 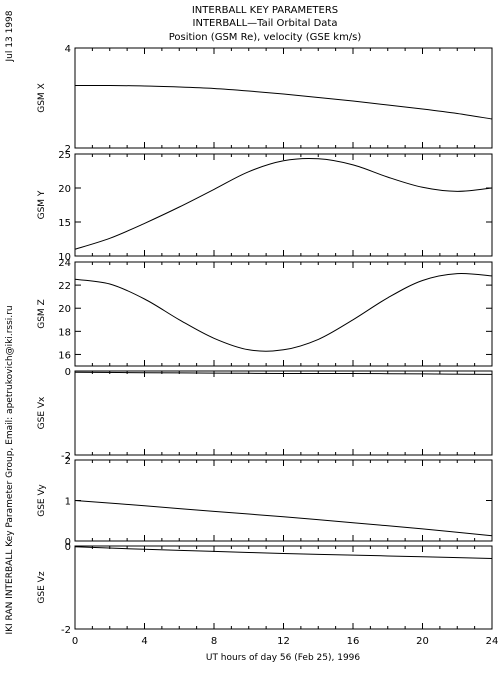 I want to click on panel-5: 0 1 2 GSE Vy, so click(x=265, y=502).